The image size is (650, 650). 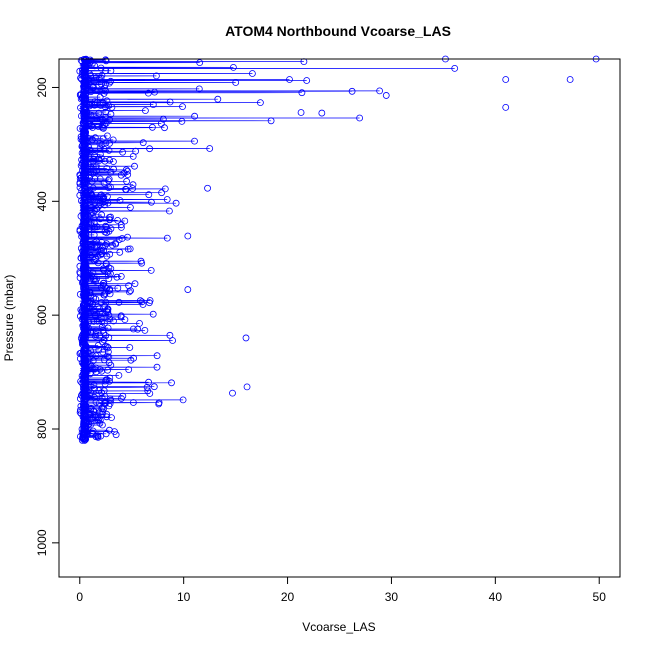 What do you see at coordinates (42, 315) in the screenshot?
I see `y-tick-label: 600` at bounding box center [42, 315].